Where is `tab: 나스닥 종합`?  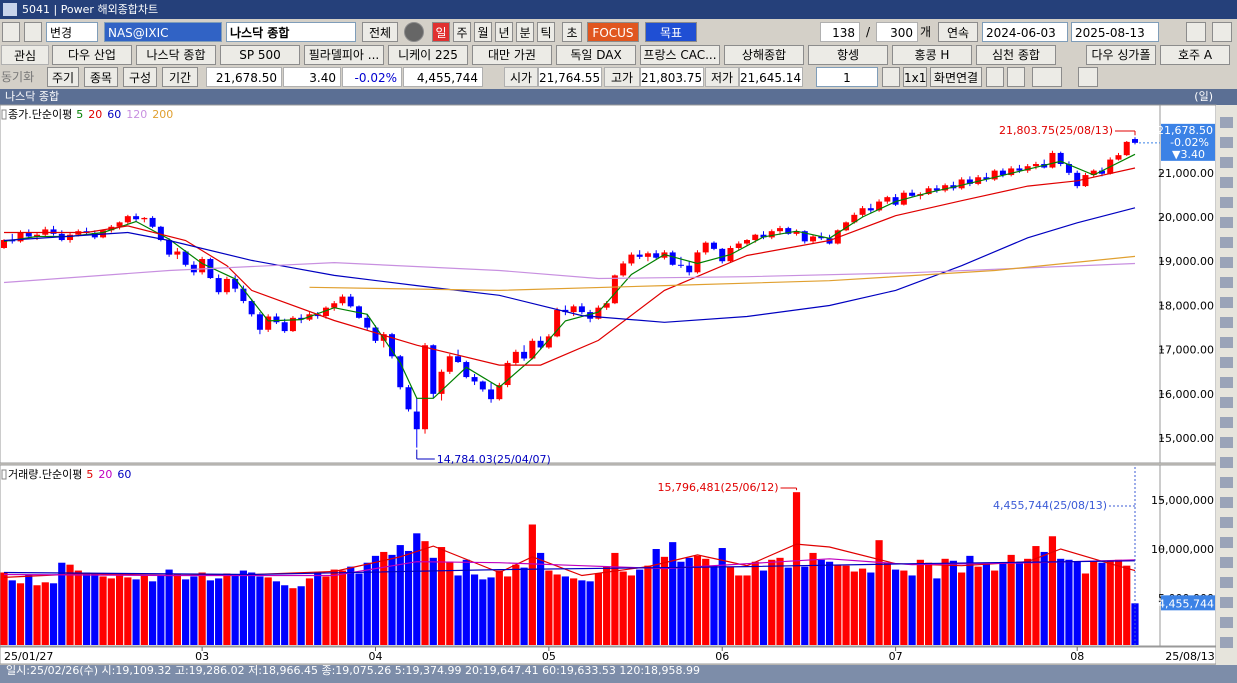
tab: 나스닥 종합 is located at coordinates (176, 55).